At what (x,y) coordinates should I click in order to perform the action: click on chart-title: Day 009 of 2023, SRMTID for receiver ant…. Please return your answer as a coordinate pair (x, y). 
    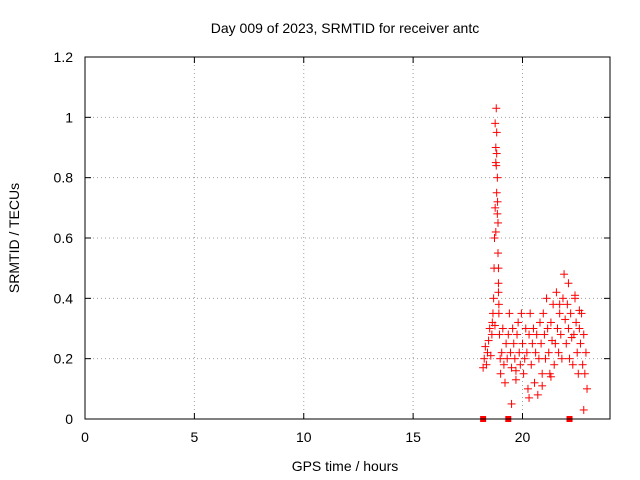
    Looking at the image, I should click on (345, 28).